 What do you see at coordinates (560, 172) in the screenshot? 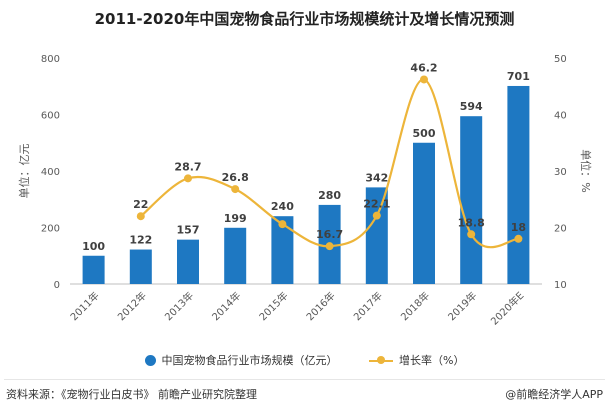
I see `y-right-tick-label: 30` at bounding box center [560, 172].